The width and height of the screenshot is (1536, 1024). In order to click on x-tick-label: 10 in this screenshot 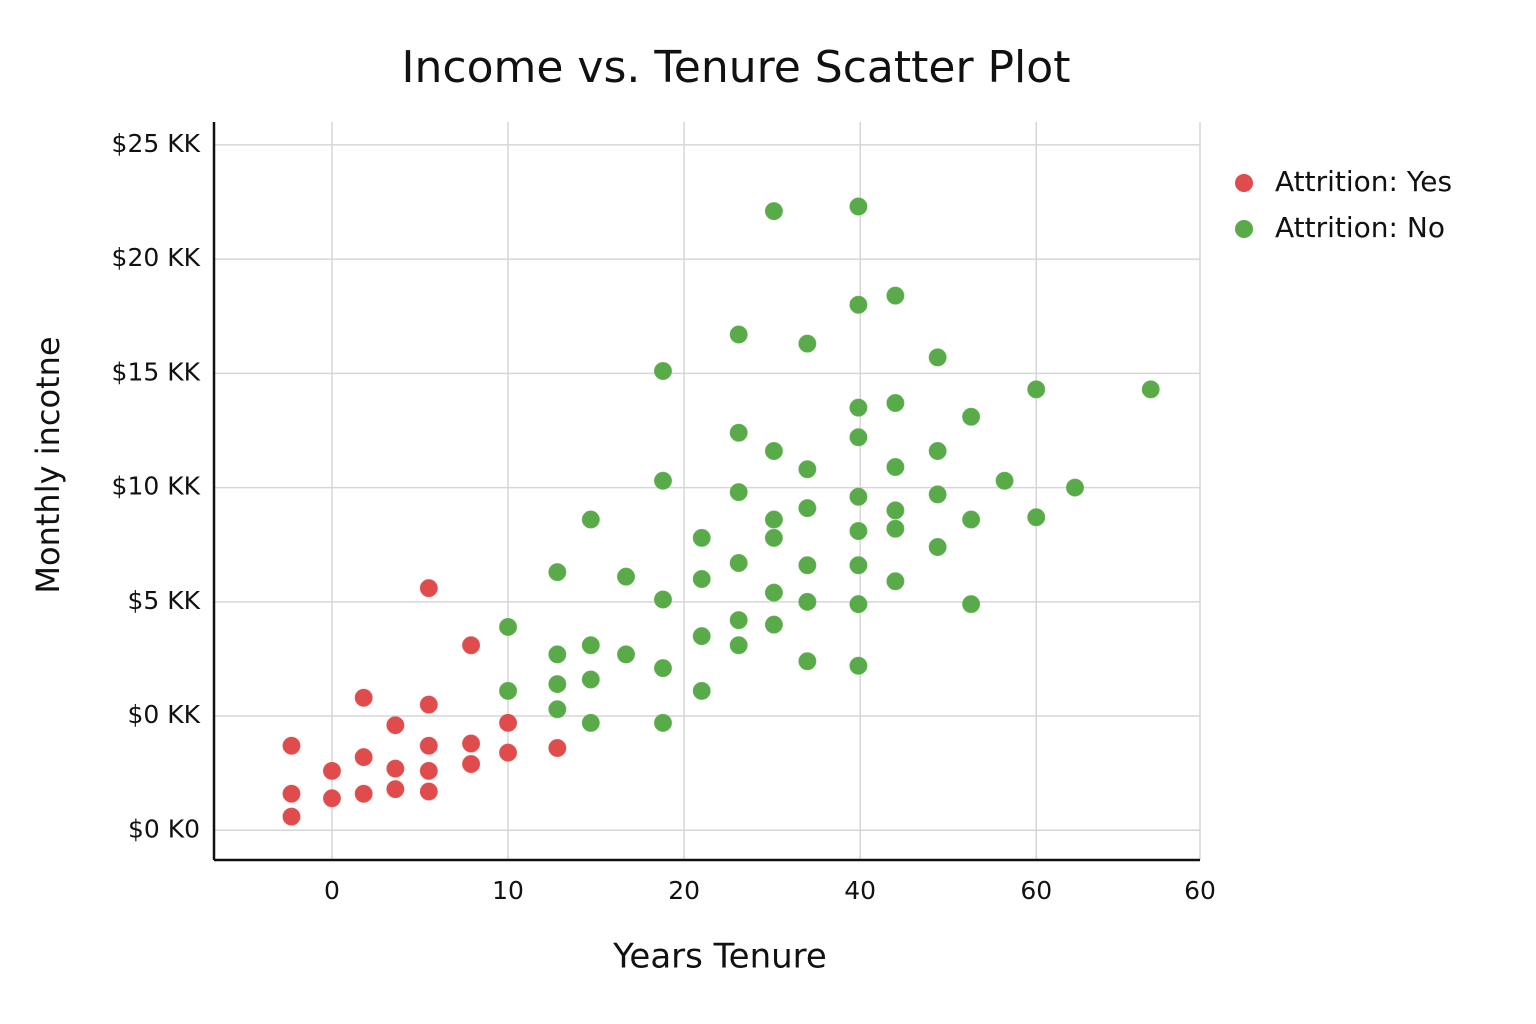, I will do `click(508, 890)`.